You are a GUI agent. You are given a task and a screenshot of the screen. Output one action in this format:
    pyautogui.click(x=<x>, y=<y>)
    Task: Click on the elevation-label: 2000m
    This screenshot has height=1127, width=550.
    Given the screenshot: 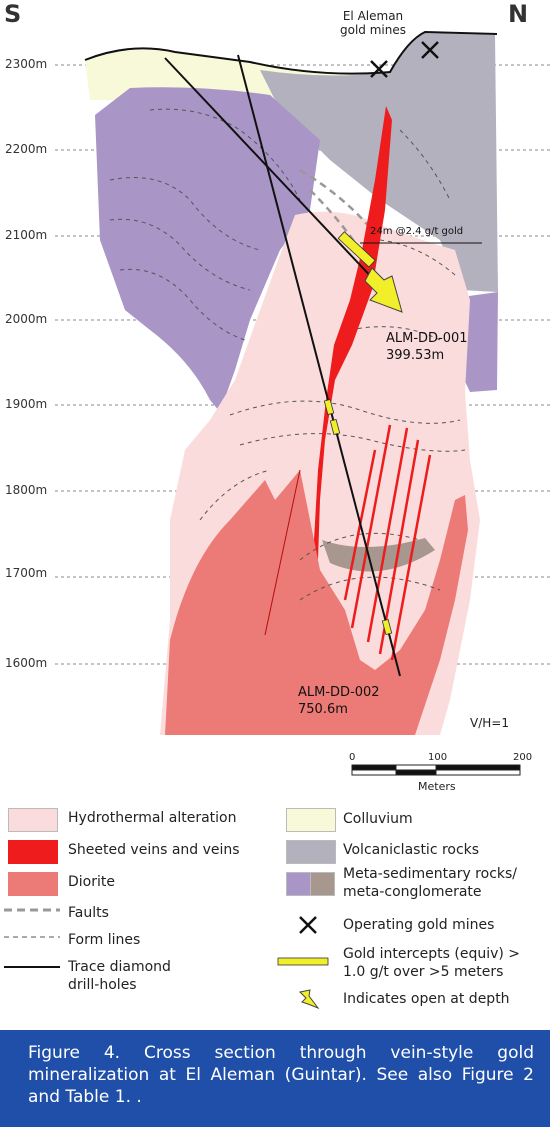 What is the action you would take?
    pyautogui.click(x=26, y=319)
    